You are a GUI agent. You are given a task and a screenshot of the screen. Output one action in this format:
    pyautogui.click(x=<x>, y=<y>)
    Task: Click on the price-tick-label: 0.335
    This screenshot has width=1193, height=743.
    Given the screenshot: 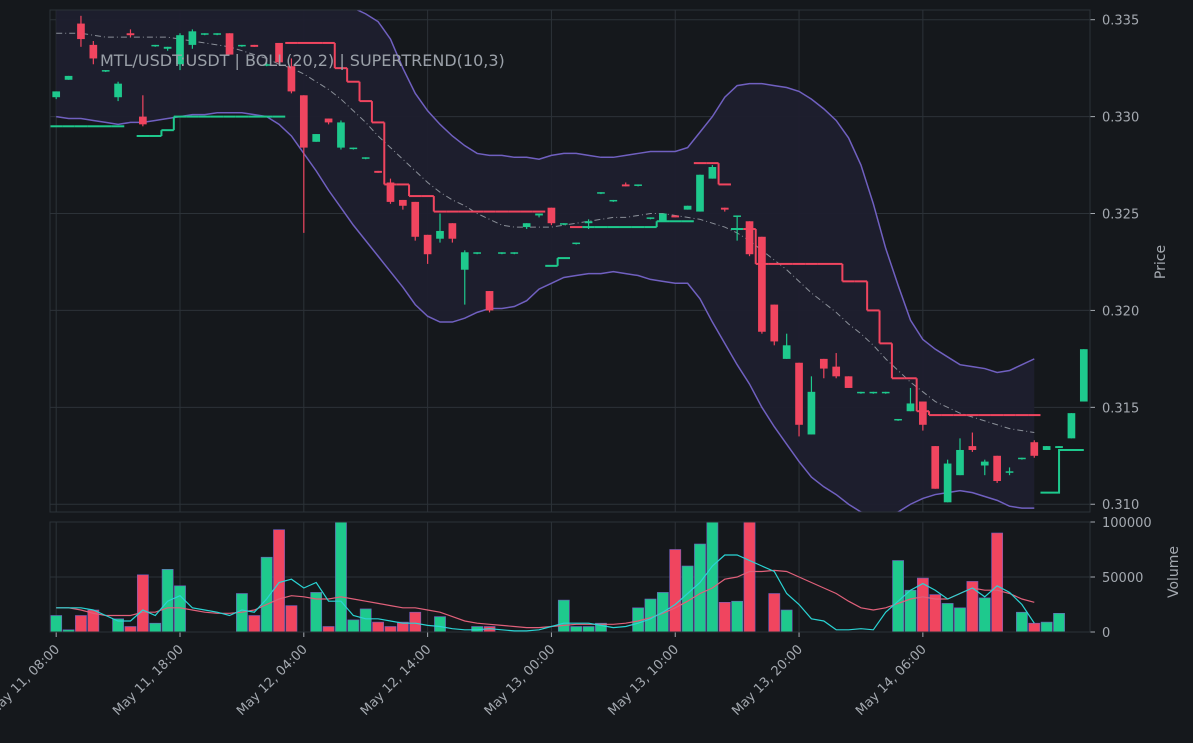 What is the action you would take?
    pyautogui.click(x=1120, y=21)
    